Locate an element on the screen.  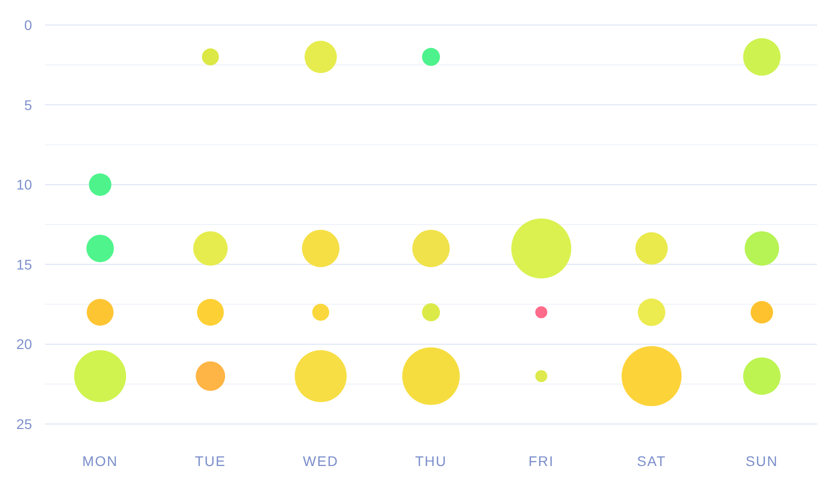
y-tick-label: 10 is located at coordinates (24, 184).